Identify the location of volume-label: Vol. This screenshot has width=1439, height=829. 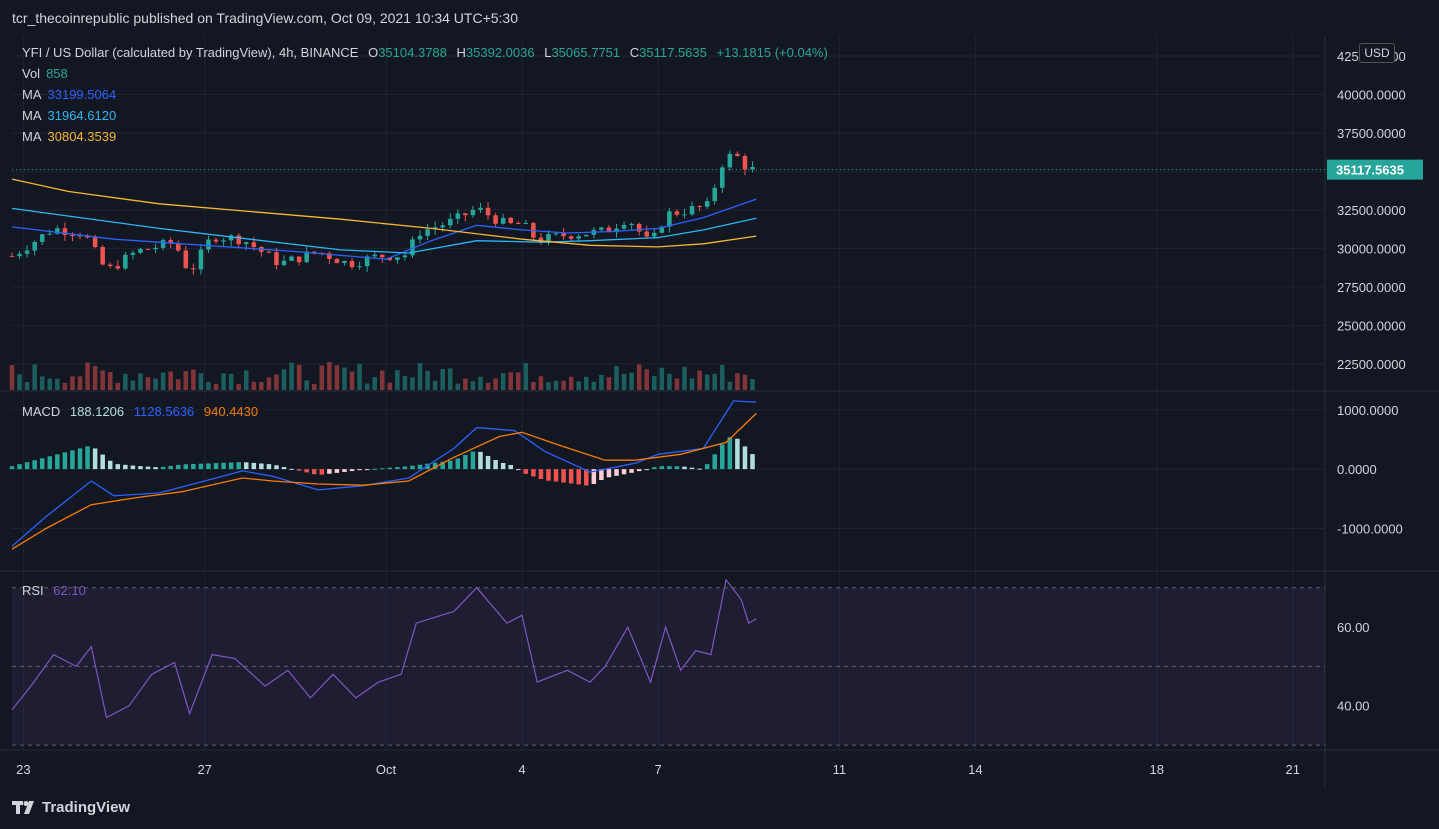
(31, 73).